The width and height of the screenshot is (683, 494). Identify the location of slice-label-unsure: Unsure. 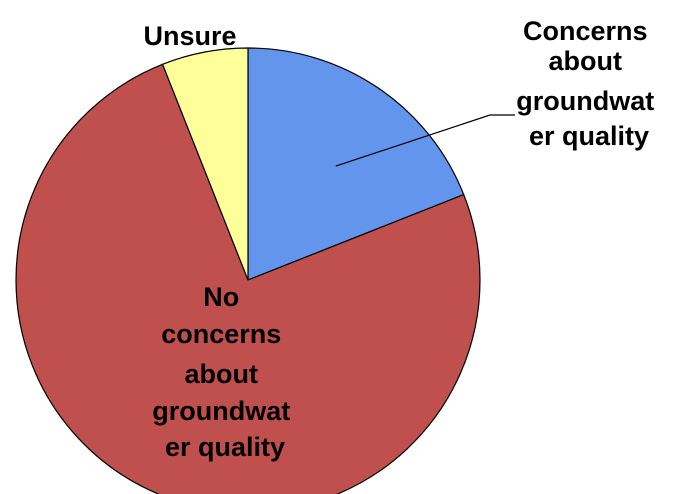
(189, 36).